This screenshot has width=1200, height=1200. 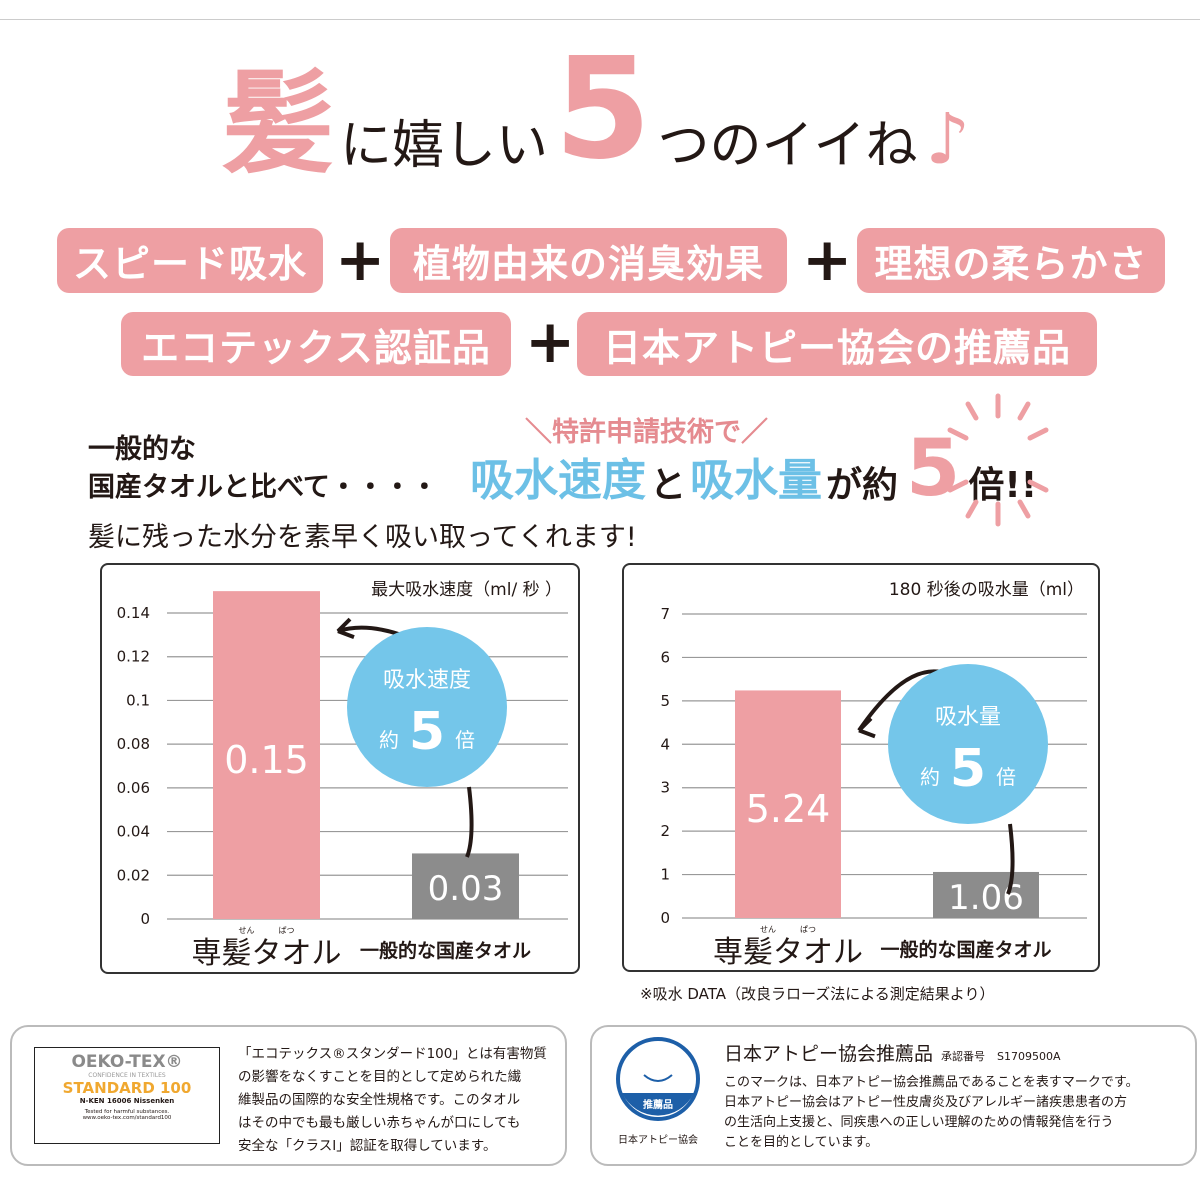 I want to click on y-tick-label: 3, so click(x=665, y=788).